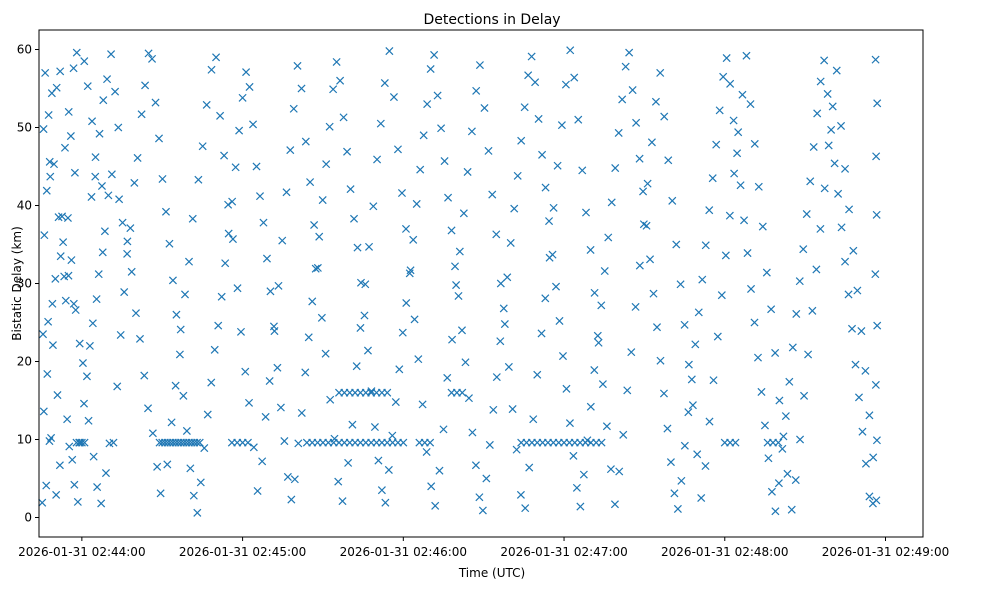  I want to click on y-tick-label: 10, so click(24, 440).